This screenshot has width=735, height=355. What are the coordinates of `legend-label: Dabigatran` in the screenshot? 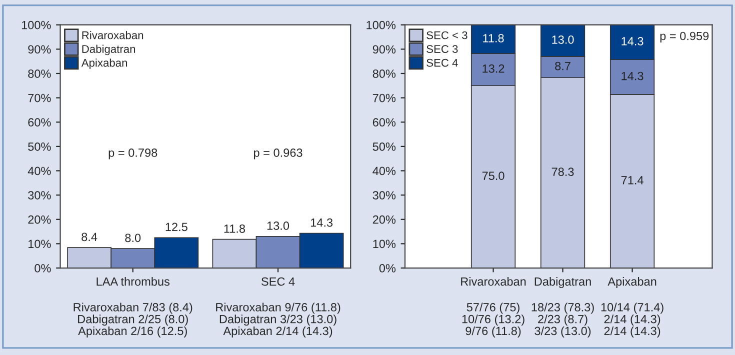 It's located at (109, 50).